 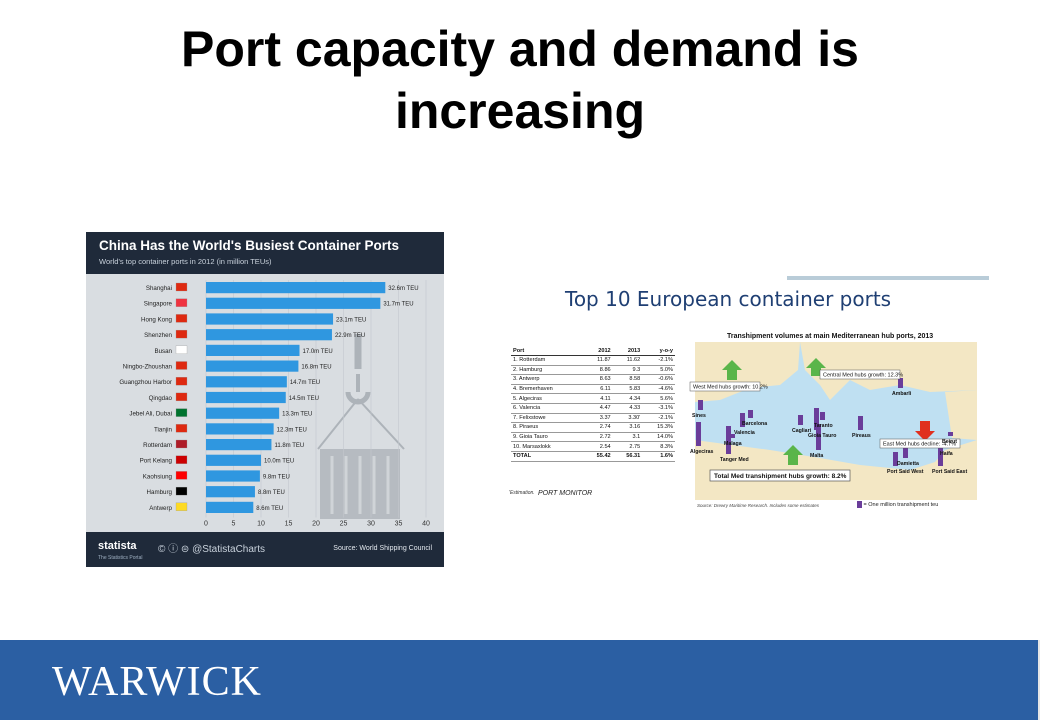 I want to click on european-ports-title: Top 10 European container ports, so click(x=728, y=299).